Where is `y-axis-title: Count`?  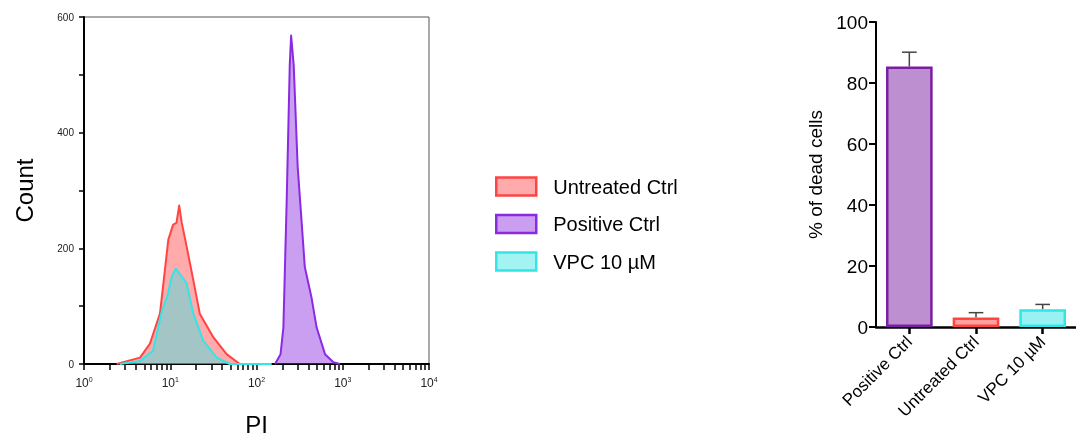
y-axis-title: Count is located at coordinates (24, 190).